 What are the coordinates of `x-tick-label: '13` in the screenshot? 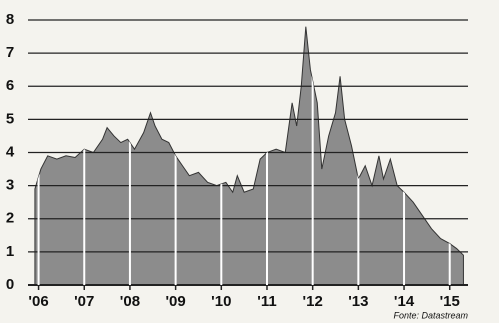 It's located at (358, 301).